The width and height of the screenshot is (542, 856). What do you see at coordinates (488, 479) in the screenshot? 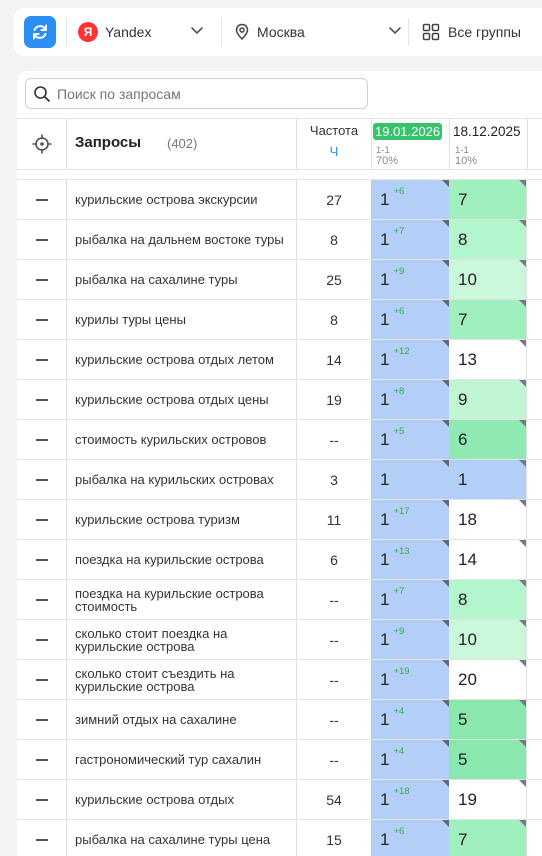
I see `position-previous: 1` at bounding box center [488, 479].